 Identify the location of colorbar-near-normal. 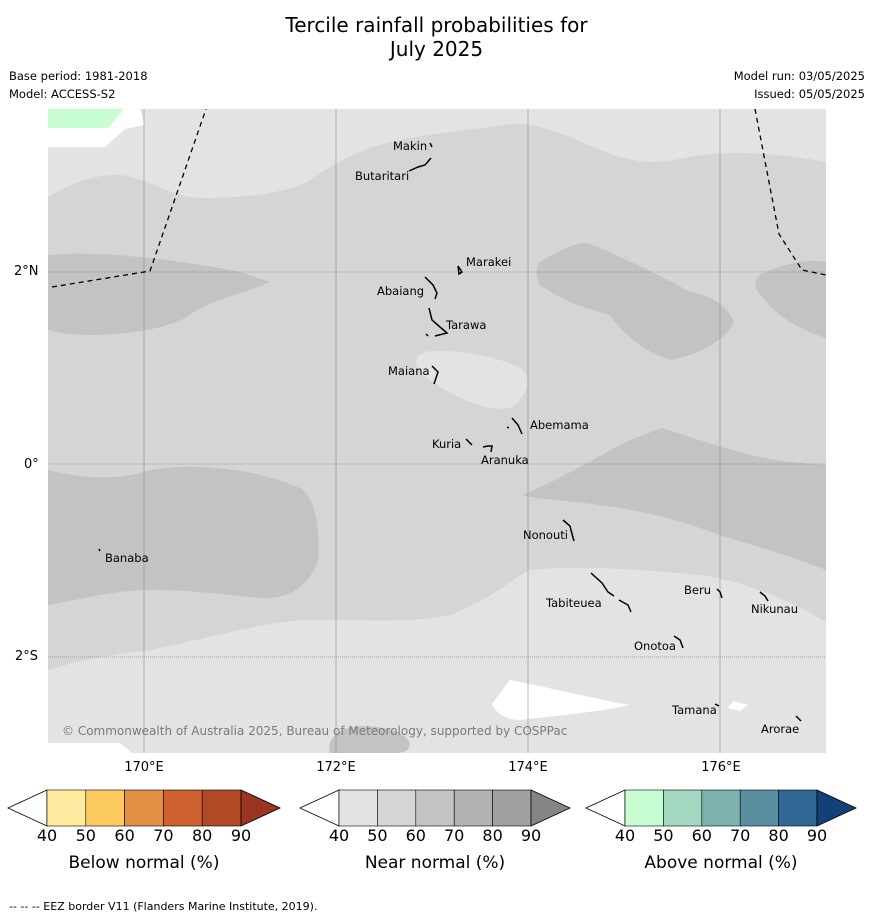
(435, 808).